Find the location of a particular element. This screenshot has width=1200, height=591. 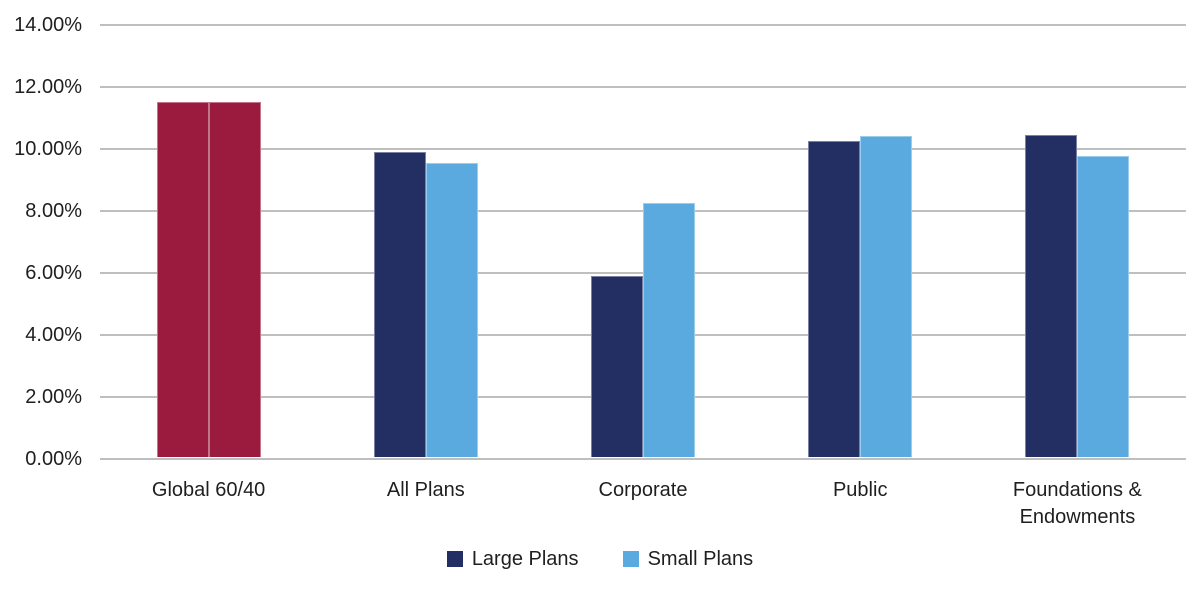

y-tick-label: 4.00% is located at coordinates (53, 335).